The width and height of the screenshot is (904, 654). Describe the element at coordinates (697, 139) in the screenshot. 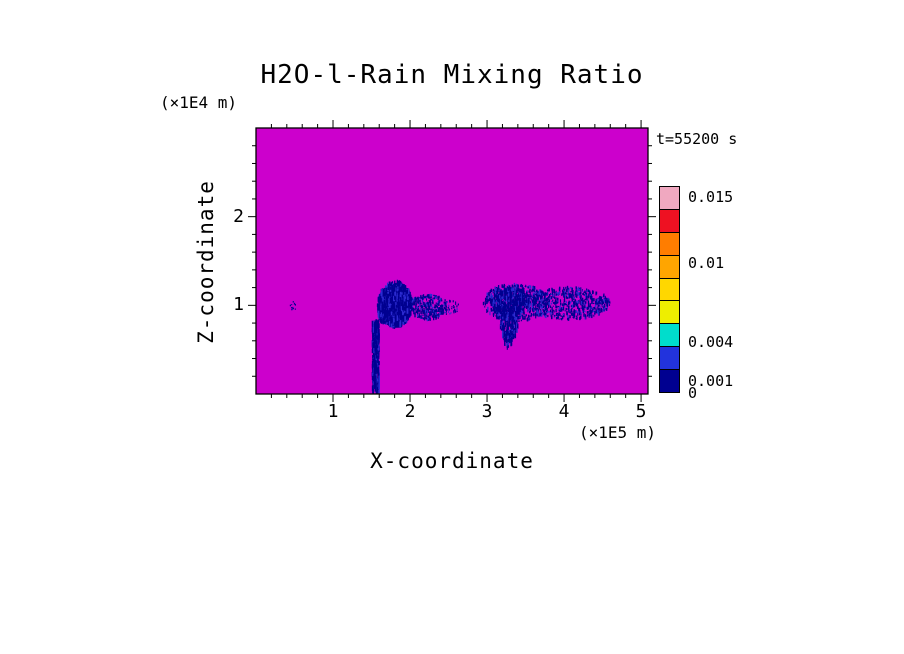

I see `timestamp-label: t=55200 s` at that location.